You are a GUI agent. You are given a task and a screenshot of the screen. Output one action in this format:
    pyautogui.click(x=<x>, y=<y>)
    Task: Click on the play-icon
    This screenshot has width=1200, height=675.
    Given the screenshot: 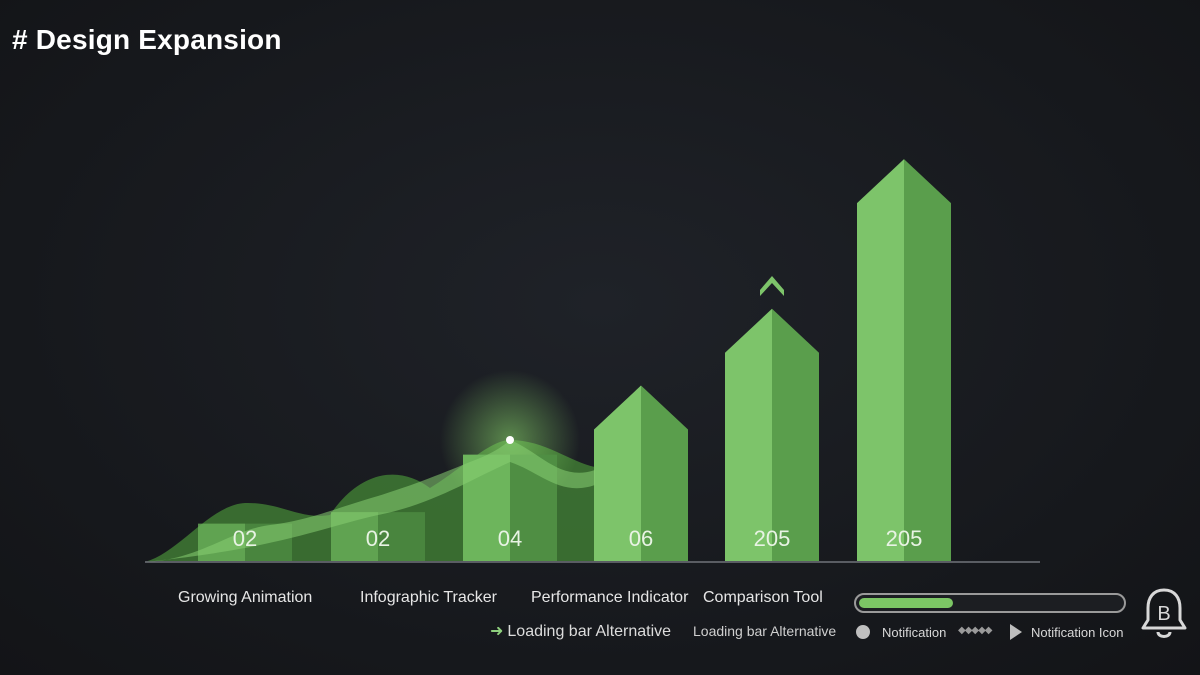 What is the action you would take?
    pyautogui.click(x=1016, y=632)
    